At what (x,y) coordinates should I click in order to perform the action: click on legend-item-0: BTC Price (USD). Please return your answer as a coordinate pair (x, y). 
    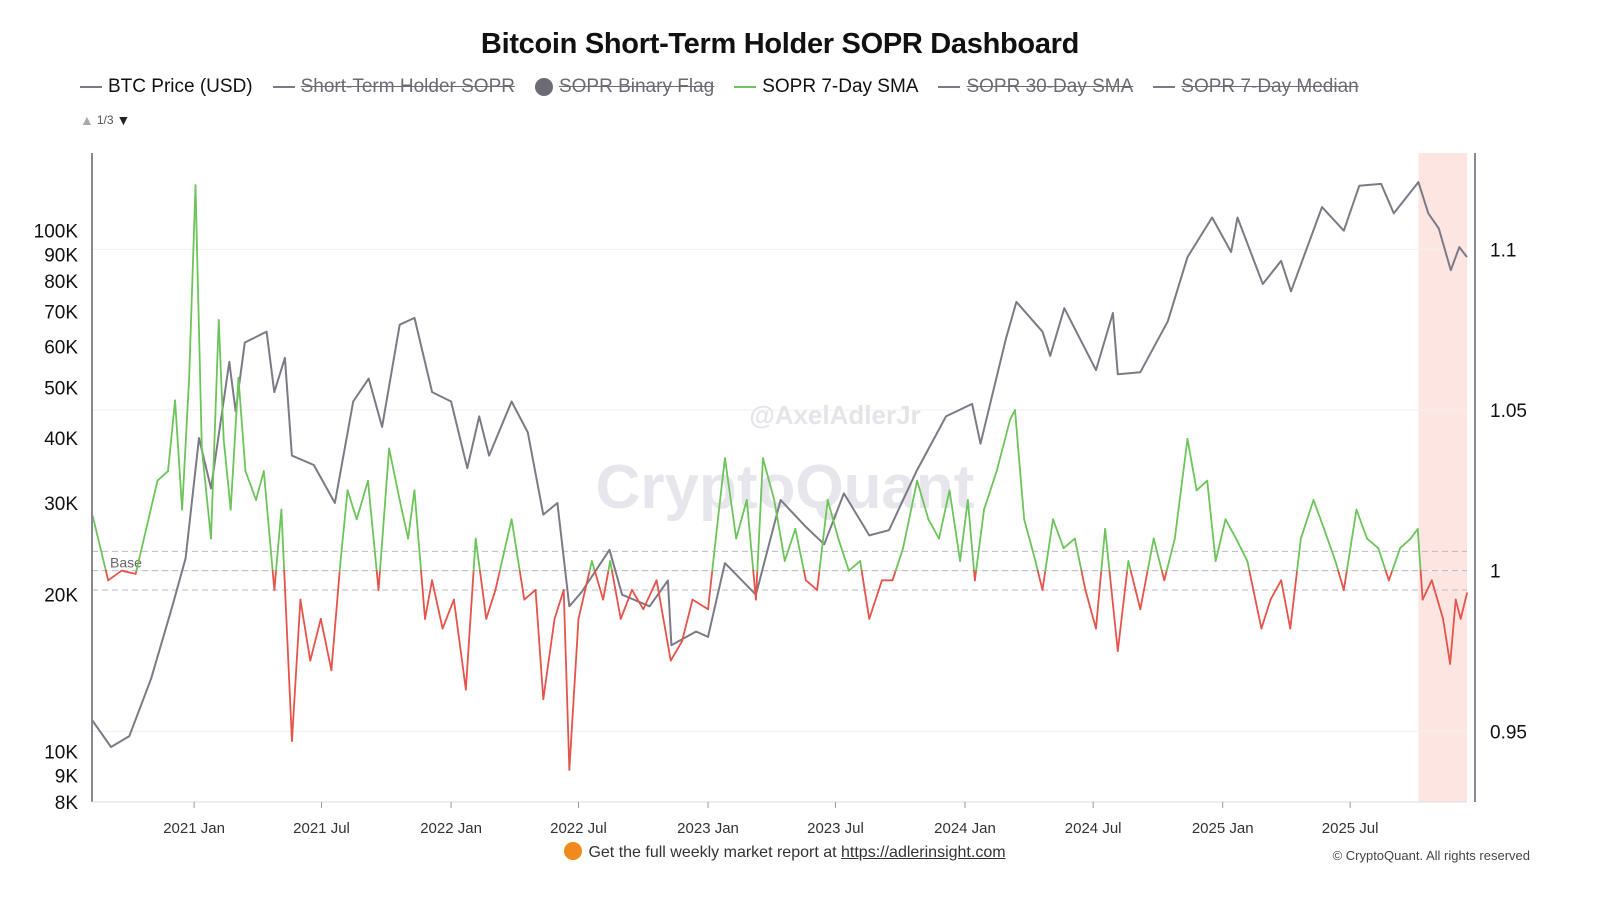
    Looking at the image, I should click on (166, 87).